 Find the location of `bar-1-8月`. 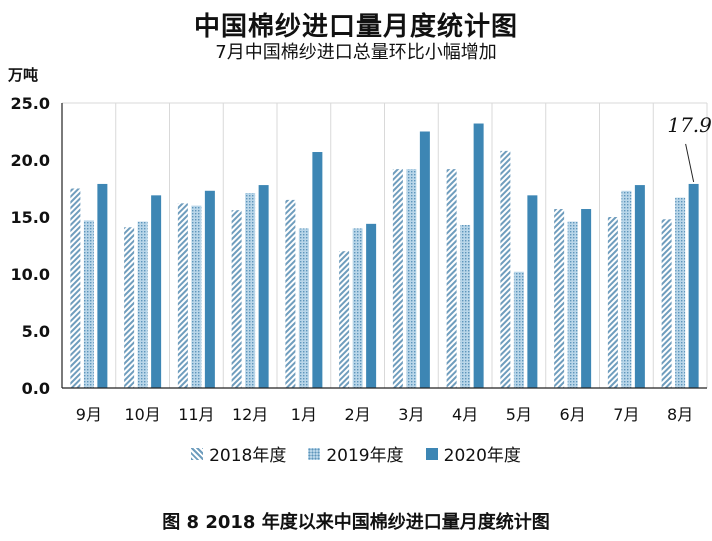

bar-1-8月 is located at coordinates (666, 303).